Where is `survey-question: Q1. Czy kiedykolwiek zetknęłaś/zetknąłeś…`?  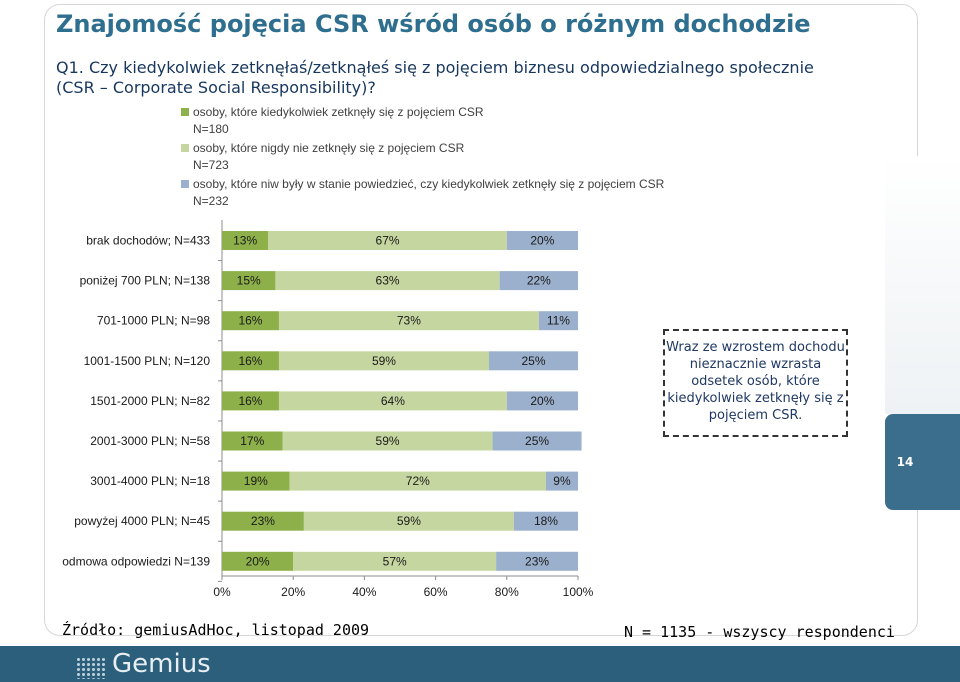 survey-question: Q1. Czy kiedykolwiek zetknęłaś/zetknąłeś… is located at coordinates (435, 77).